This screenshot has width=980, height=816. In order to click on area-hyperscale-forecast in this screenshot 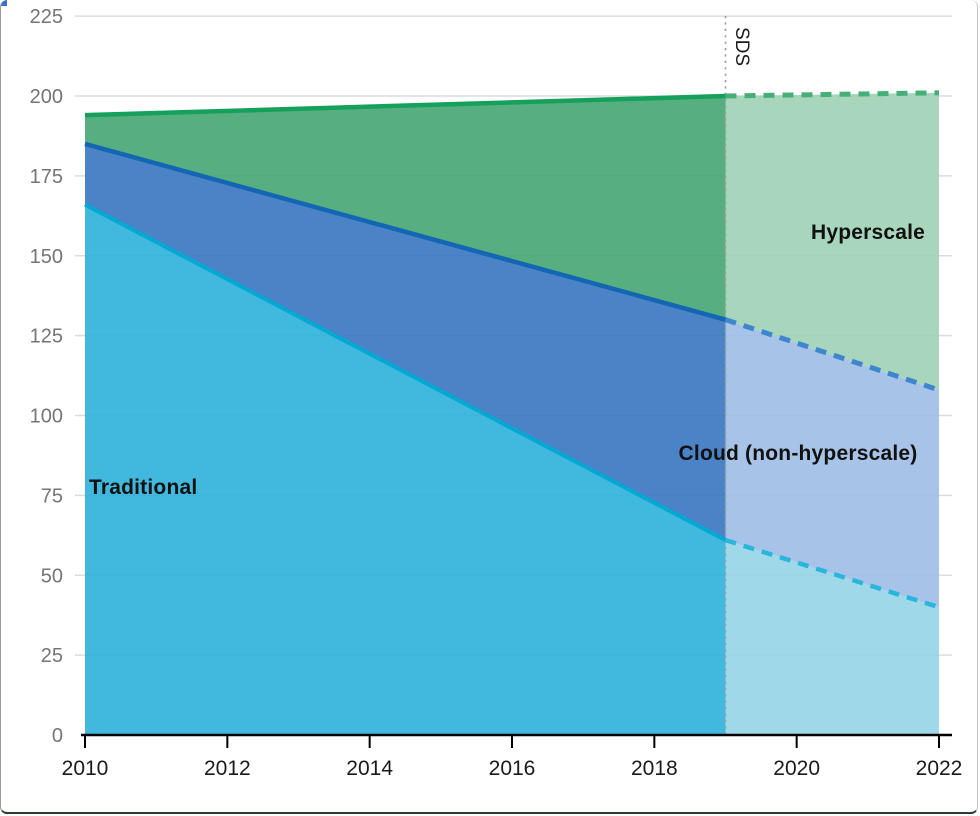, I will do `click(832, 241)`.